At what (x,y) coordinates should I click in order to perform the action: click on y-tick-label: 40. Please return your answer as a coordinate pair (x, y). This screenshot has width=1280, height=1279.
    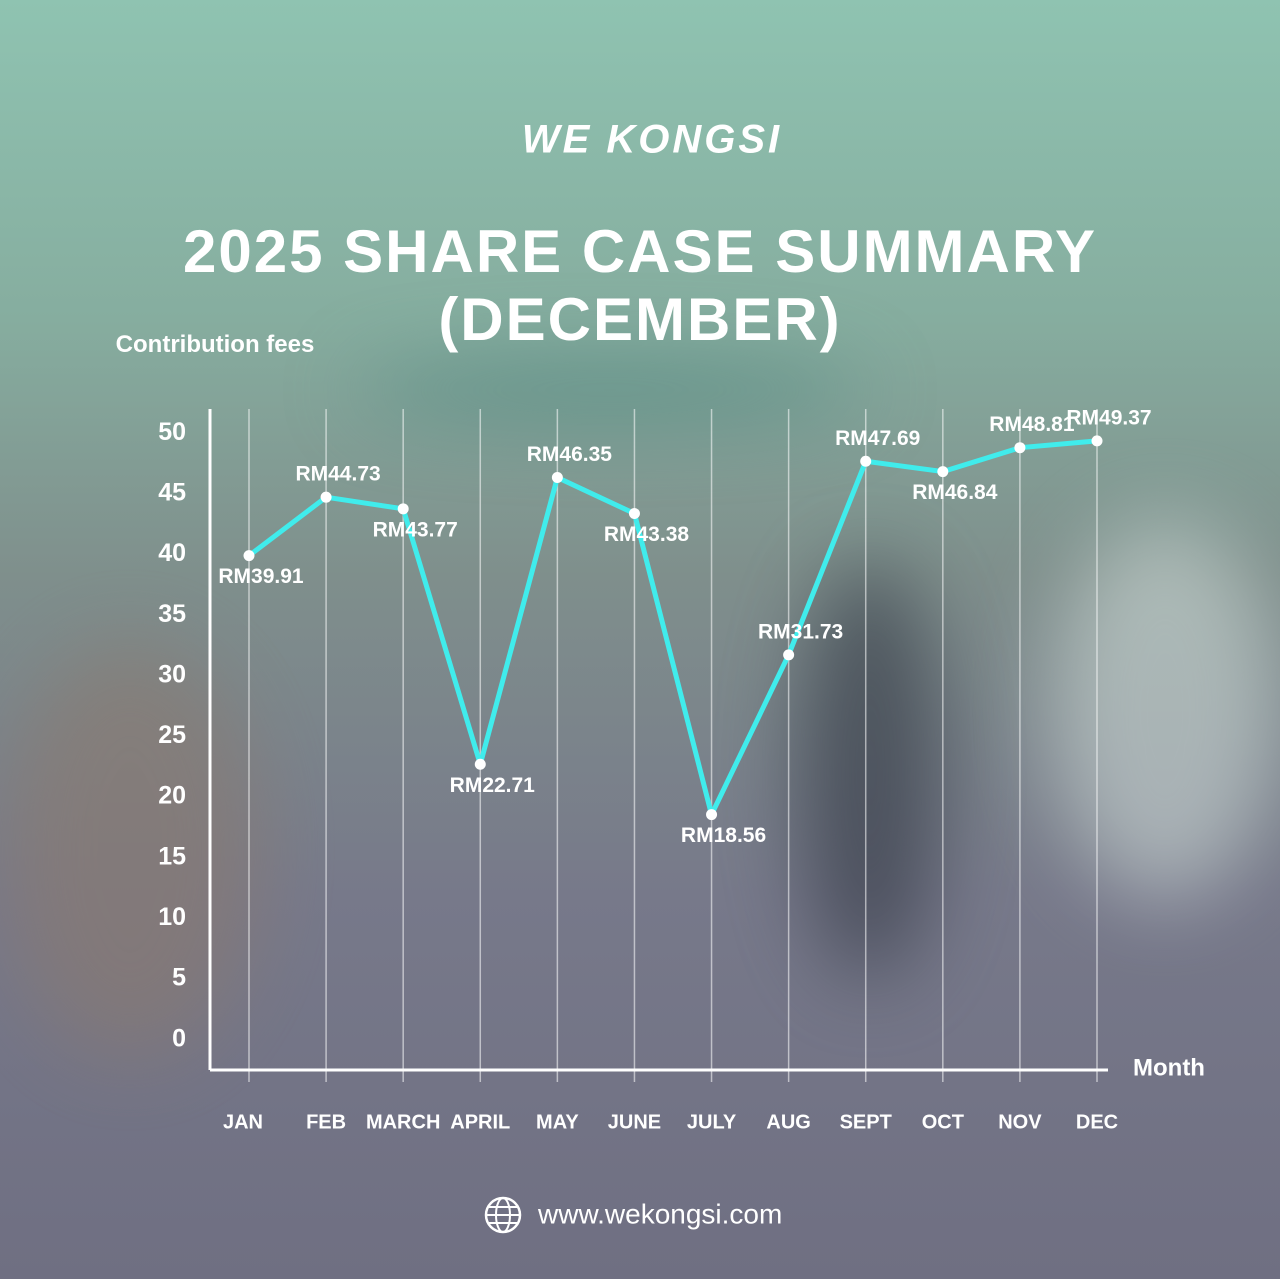
    Looking at the image, I should click on (172, 553).